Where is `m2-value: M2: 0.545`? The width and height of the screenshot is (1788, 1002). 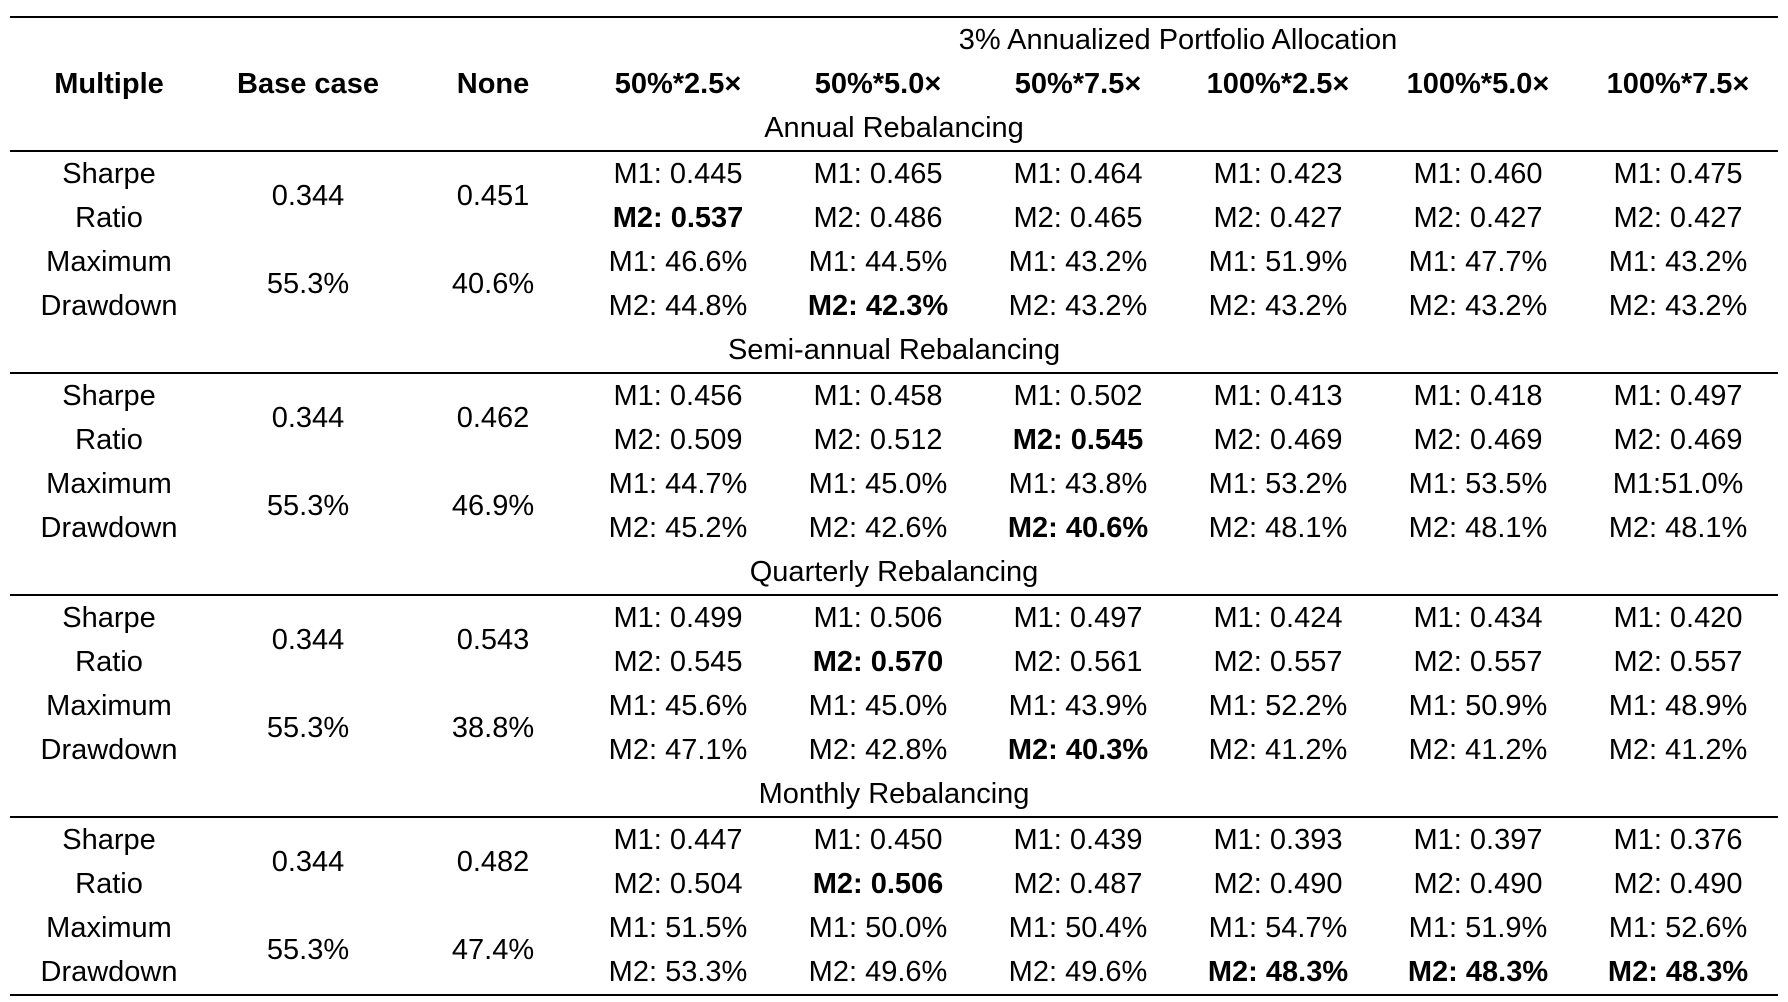 m2-value: M2: 0.545 is located at coordinates (678, 662).